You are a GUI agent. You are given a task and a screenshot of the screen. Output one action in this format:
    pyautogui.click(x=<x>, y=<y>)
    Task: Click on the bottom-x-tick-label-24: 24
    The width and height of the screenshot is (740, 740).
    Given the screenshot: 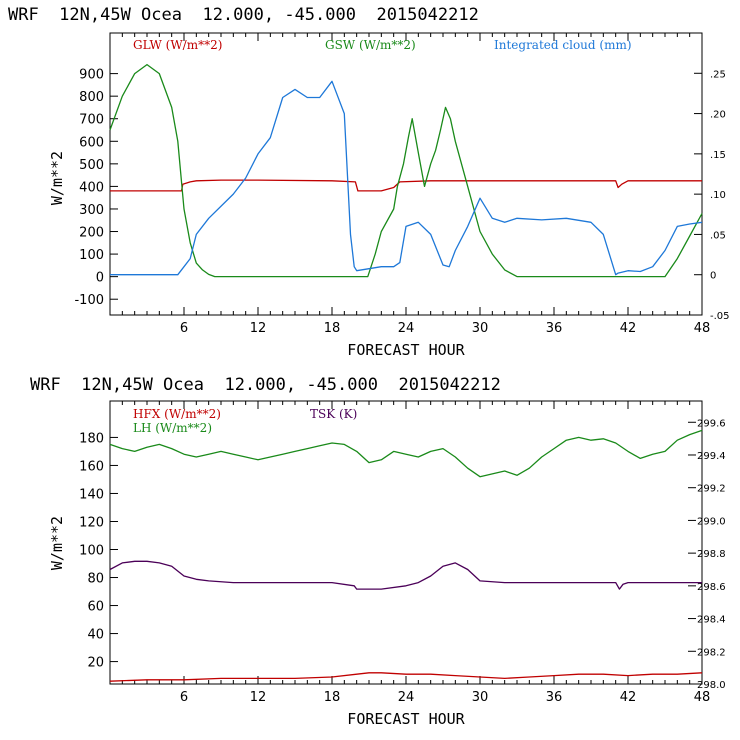 What is the action you would take?
    pyautogui.click(x=406, y=697)
    